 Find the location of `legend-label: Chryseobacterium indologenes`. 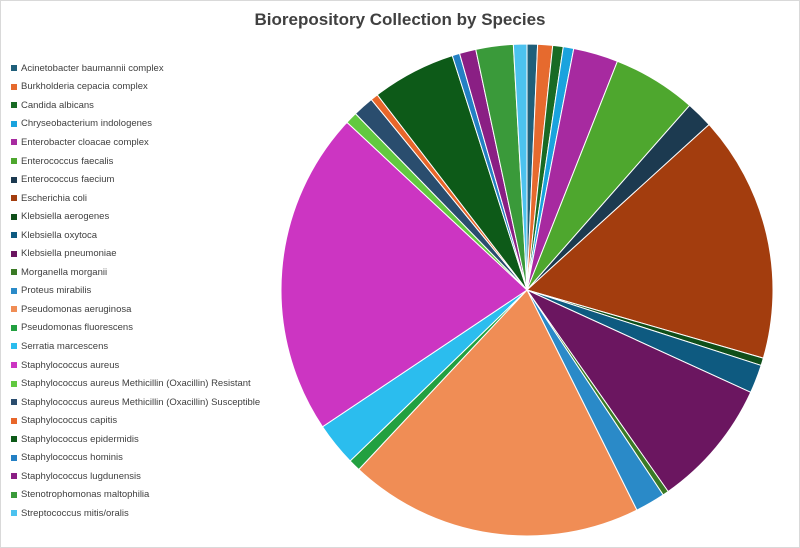

legend-label: Chryseobacterium indologenes is located at coordinates (86, 124).